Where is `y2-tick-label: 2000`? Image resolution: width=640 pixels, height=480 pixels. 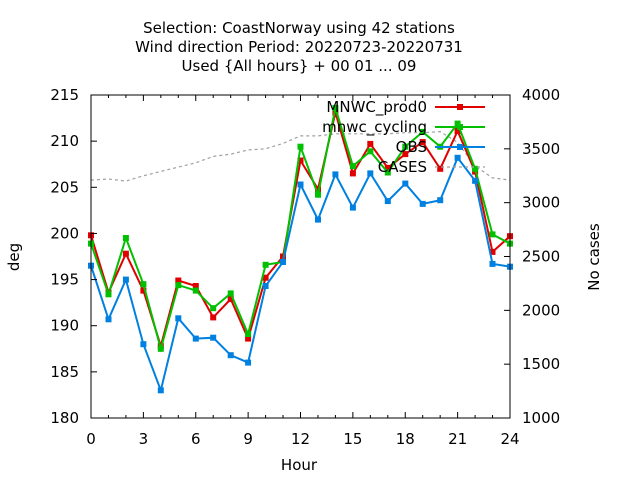
y2-tick-label: 2000 is located at coordinates (541, 310).